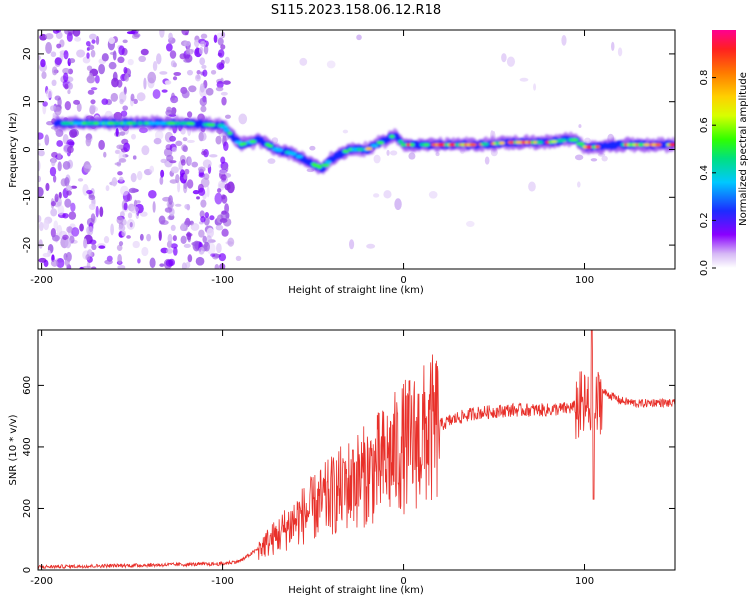 This screenshot has height=600, width=750. I want to click on snr-x-tick-label: 100, so click(584, 581).